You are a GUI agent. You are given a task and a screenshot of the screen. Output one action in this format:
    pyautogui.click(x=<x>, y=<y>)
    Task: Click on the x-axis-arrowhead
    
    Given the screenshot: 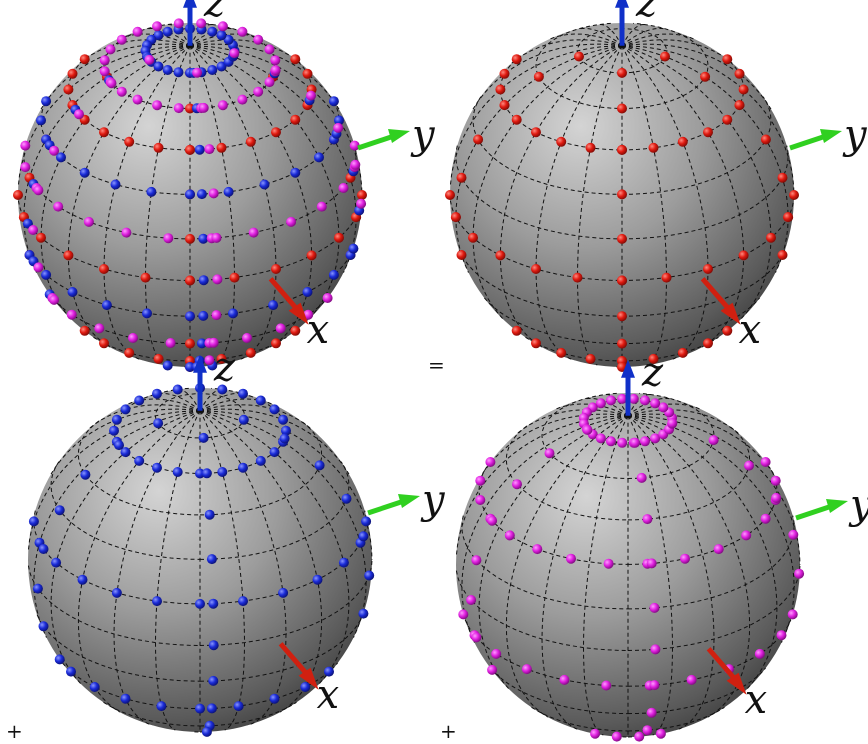 What is the action you would take?
    pyautogui.click(x=730, y=313)
    